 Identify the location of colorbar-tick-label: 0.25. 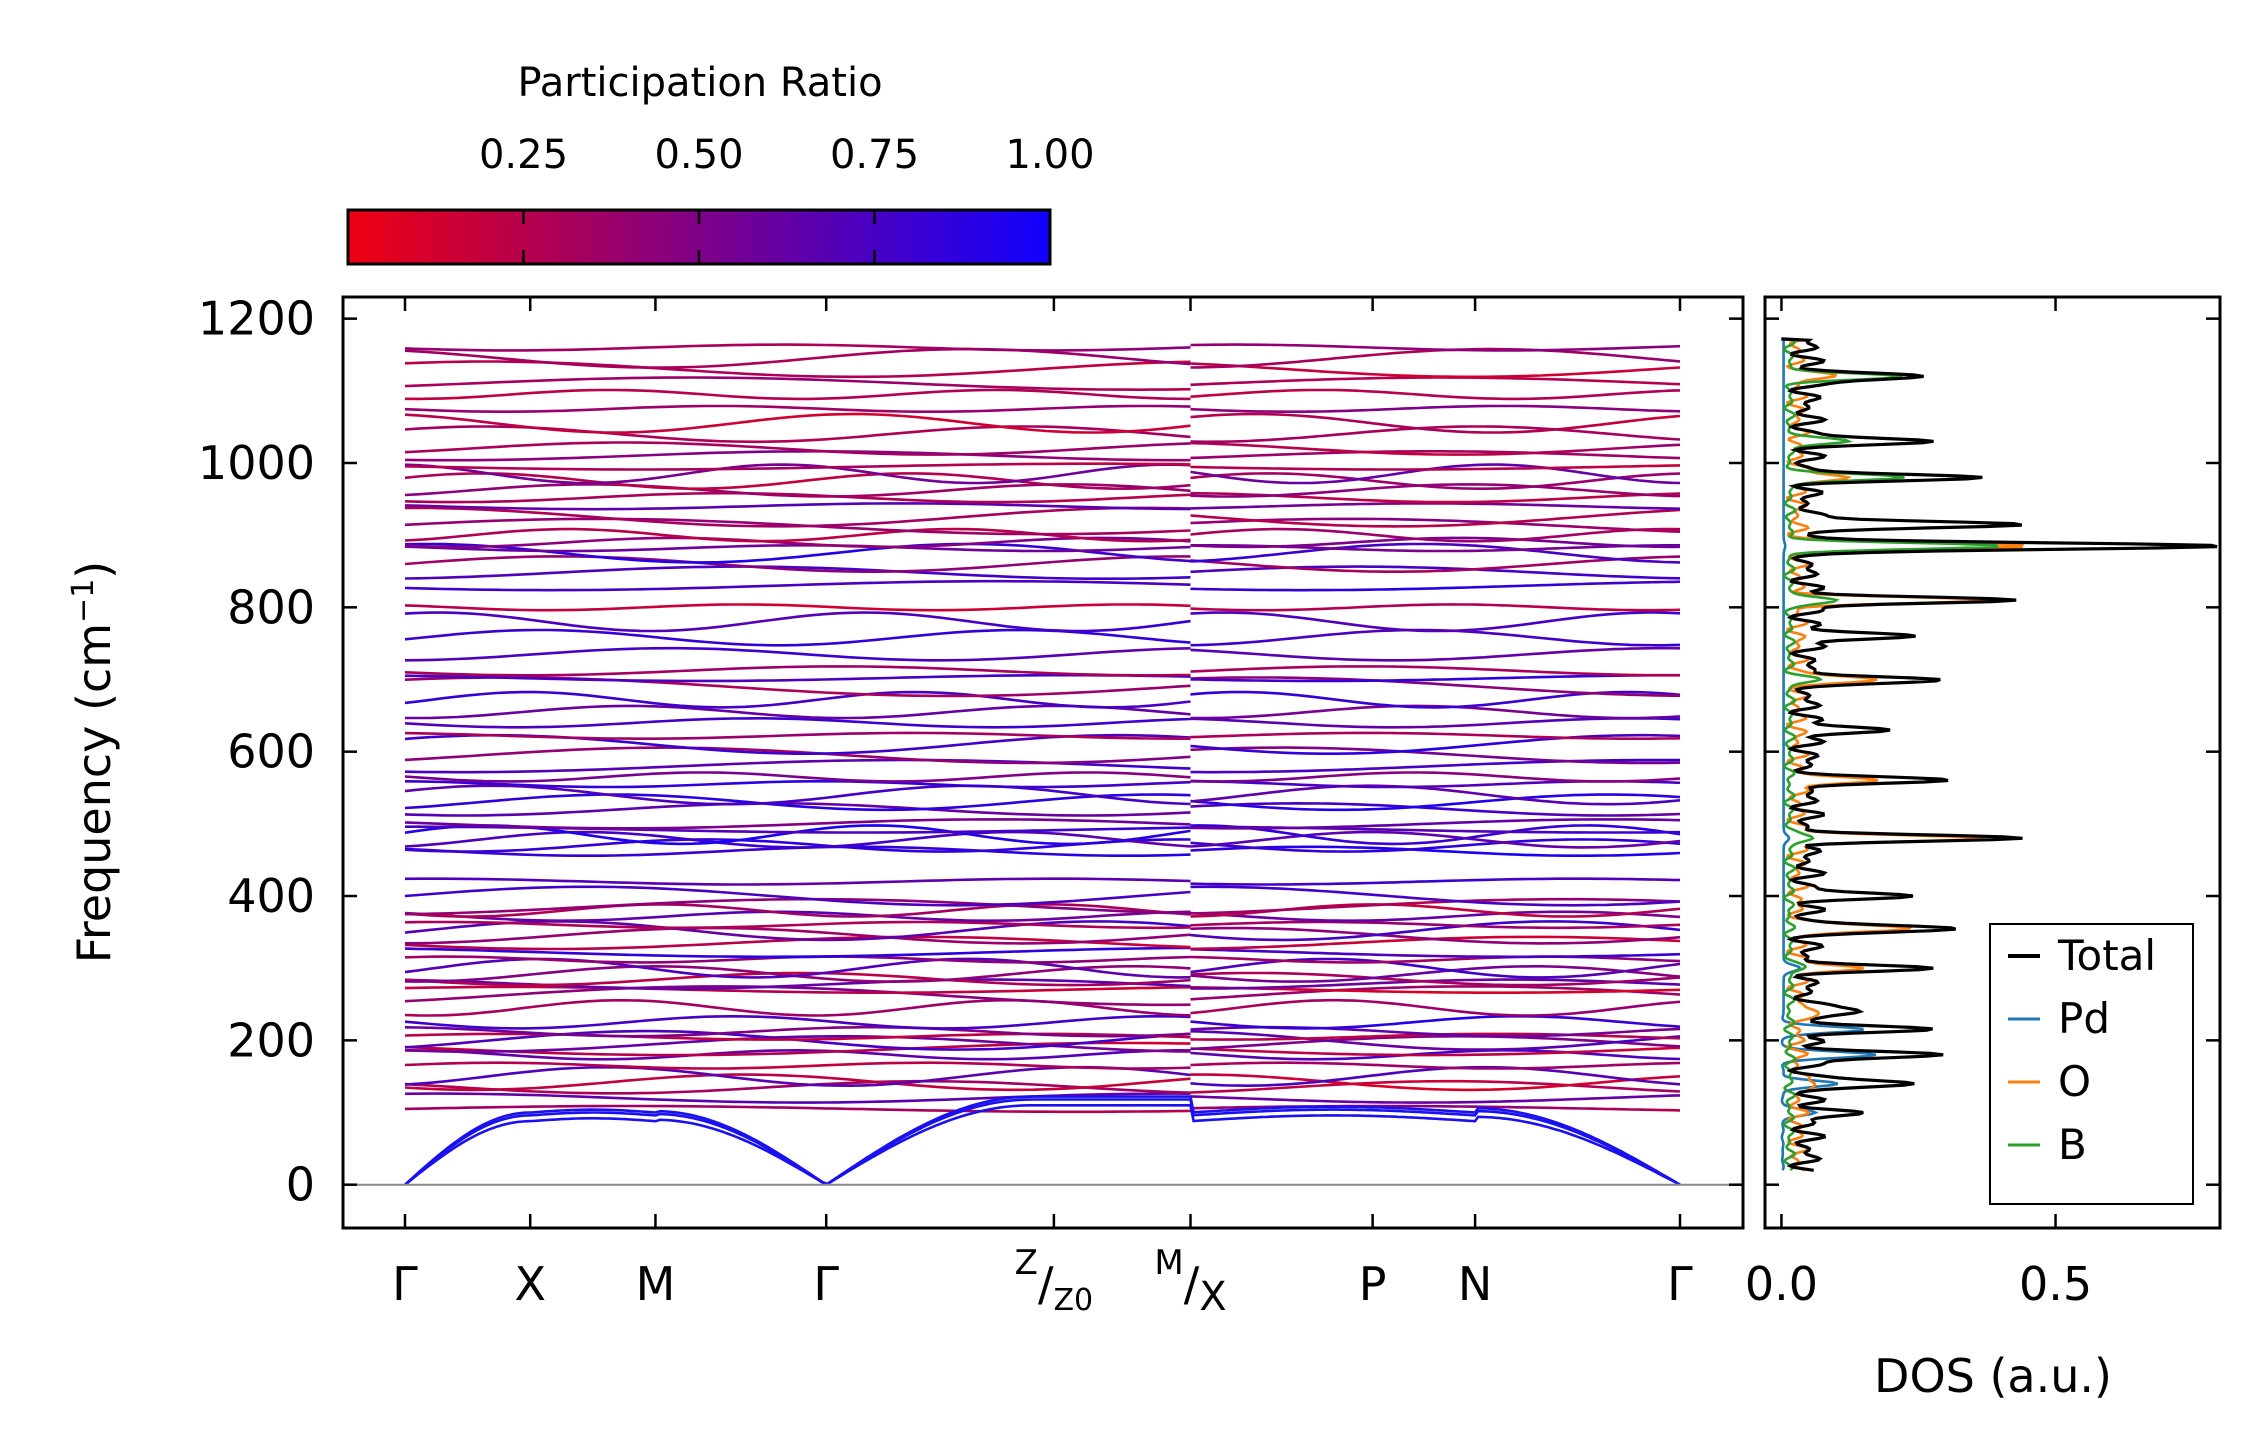
(523, 155).